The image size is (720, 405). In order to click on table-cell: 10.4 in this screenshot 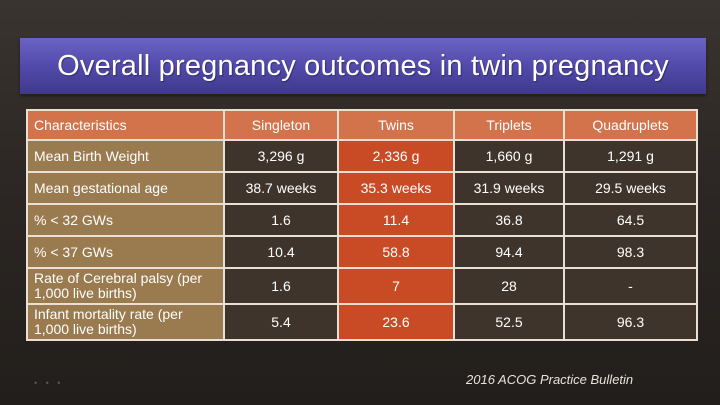, I will do `click(281, 252)`.